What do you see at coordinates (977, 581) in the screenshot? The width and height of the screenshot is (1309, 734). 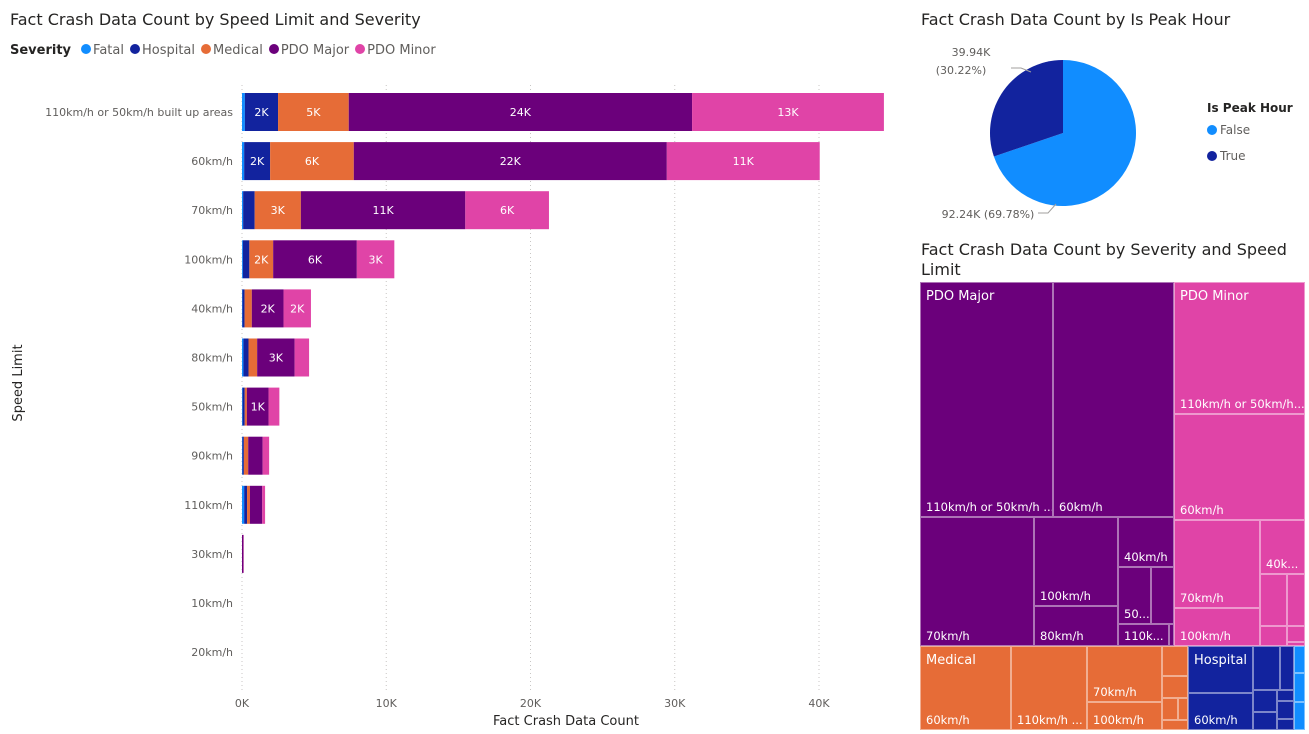 I see `treemap-cell-pdo-major: 70km/h` at bounding box center [977, 581].